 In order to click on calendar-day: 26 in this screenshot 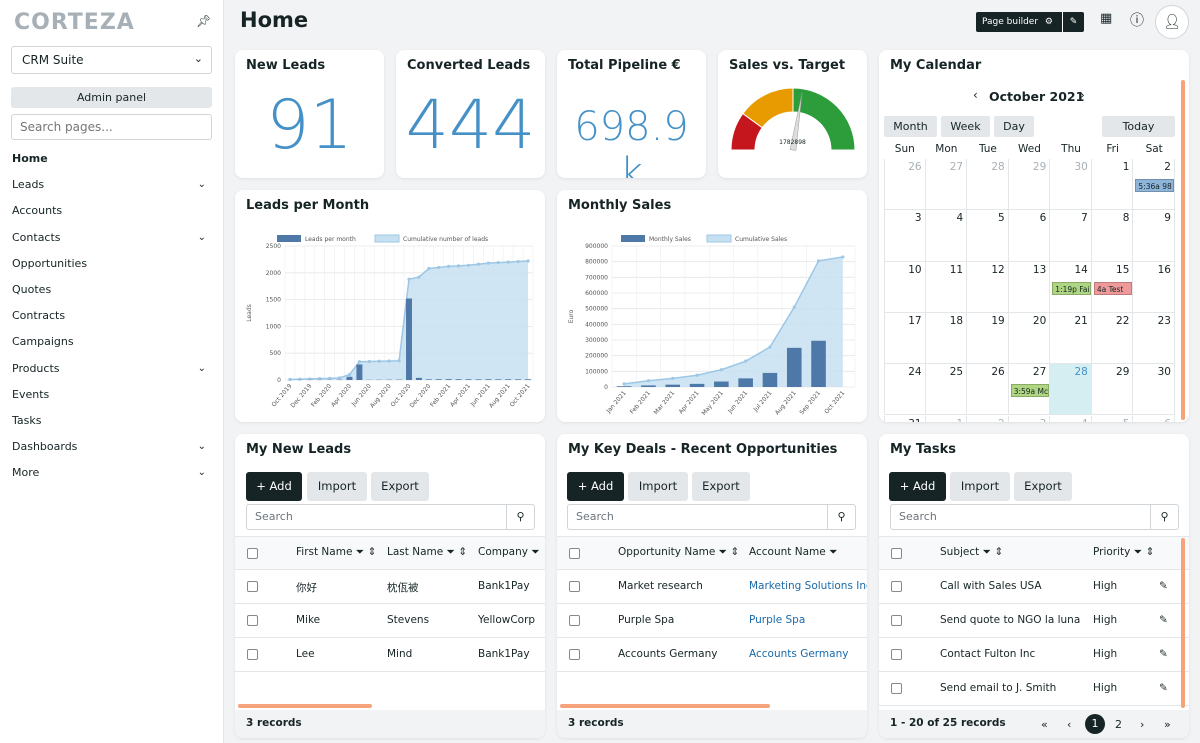, I will do `click(905, 185)`.